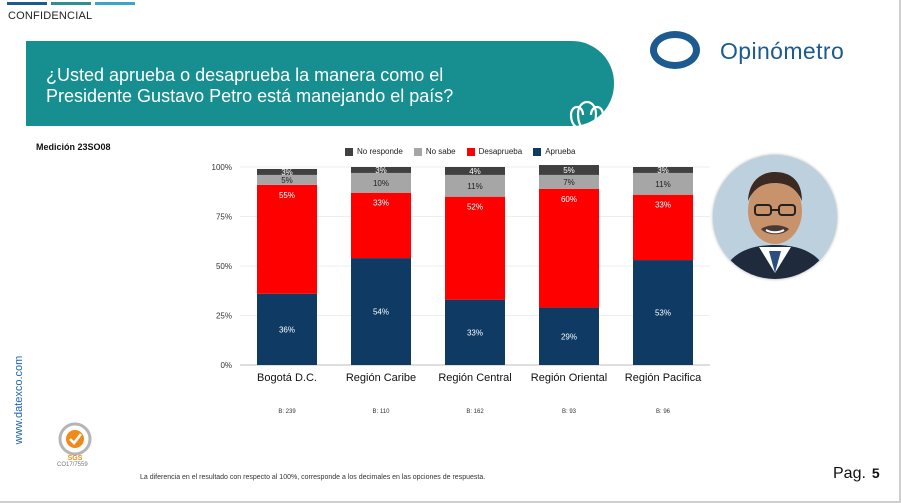 Image resolution: width=901 pixels, height=503 pixels. What do you see at coordinates (663, 412) in the screenshot?
I see `base-label: B: 96` at bounding box center [663, 412].